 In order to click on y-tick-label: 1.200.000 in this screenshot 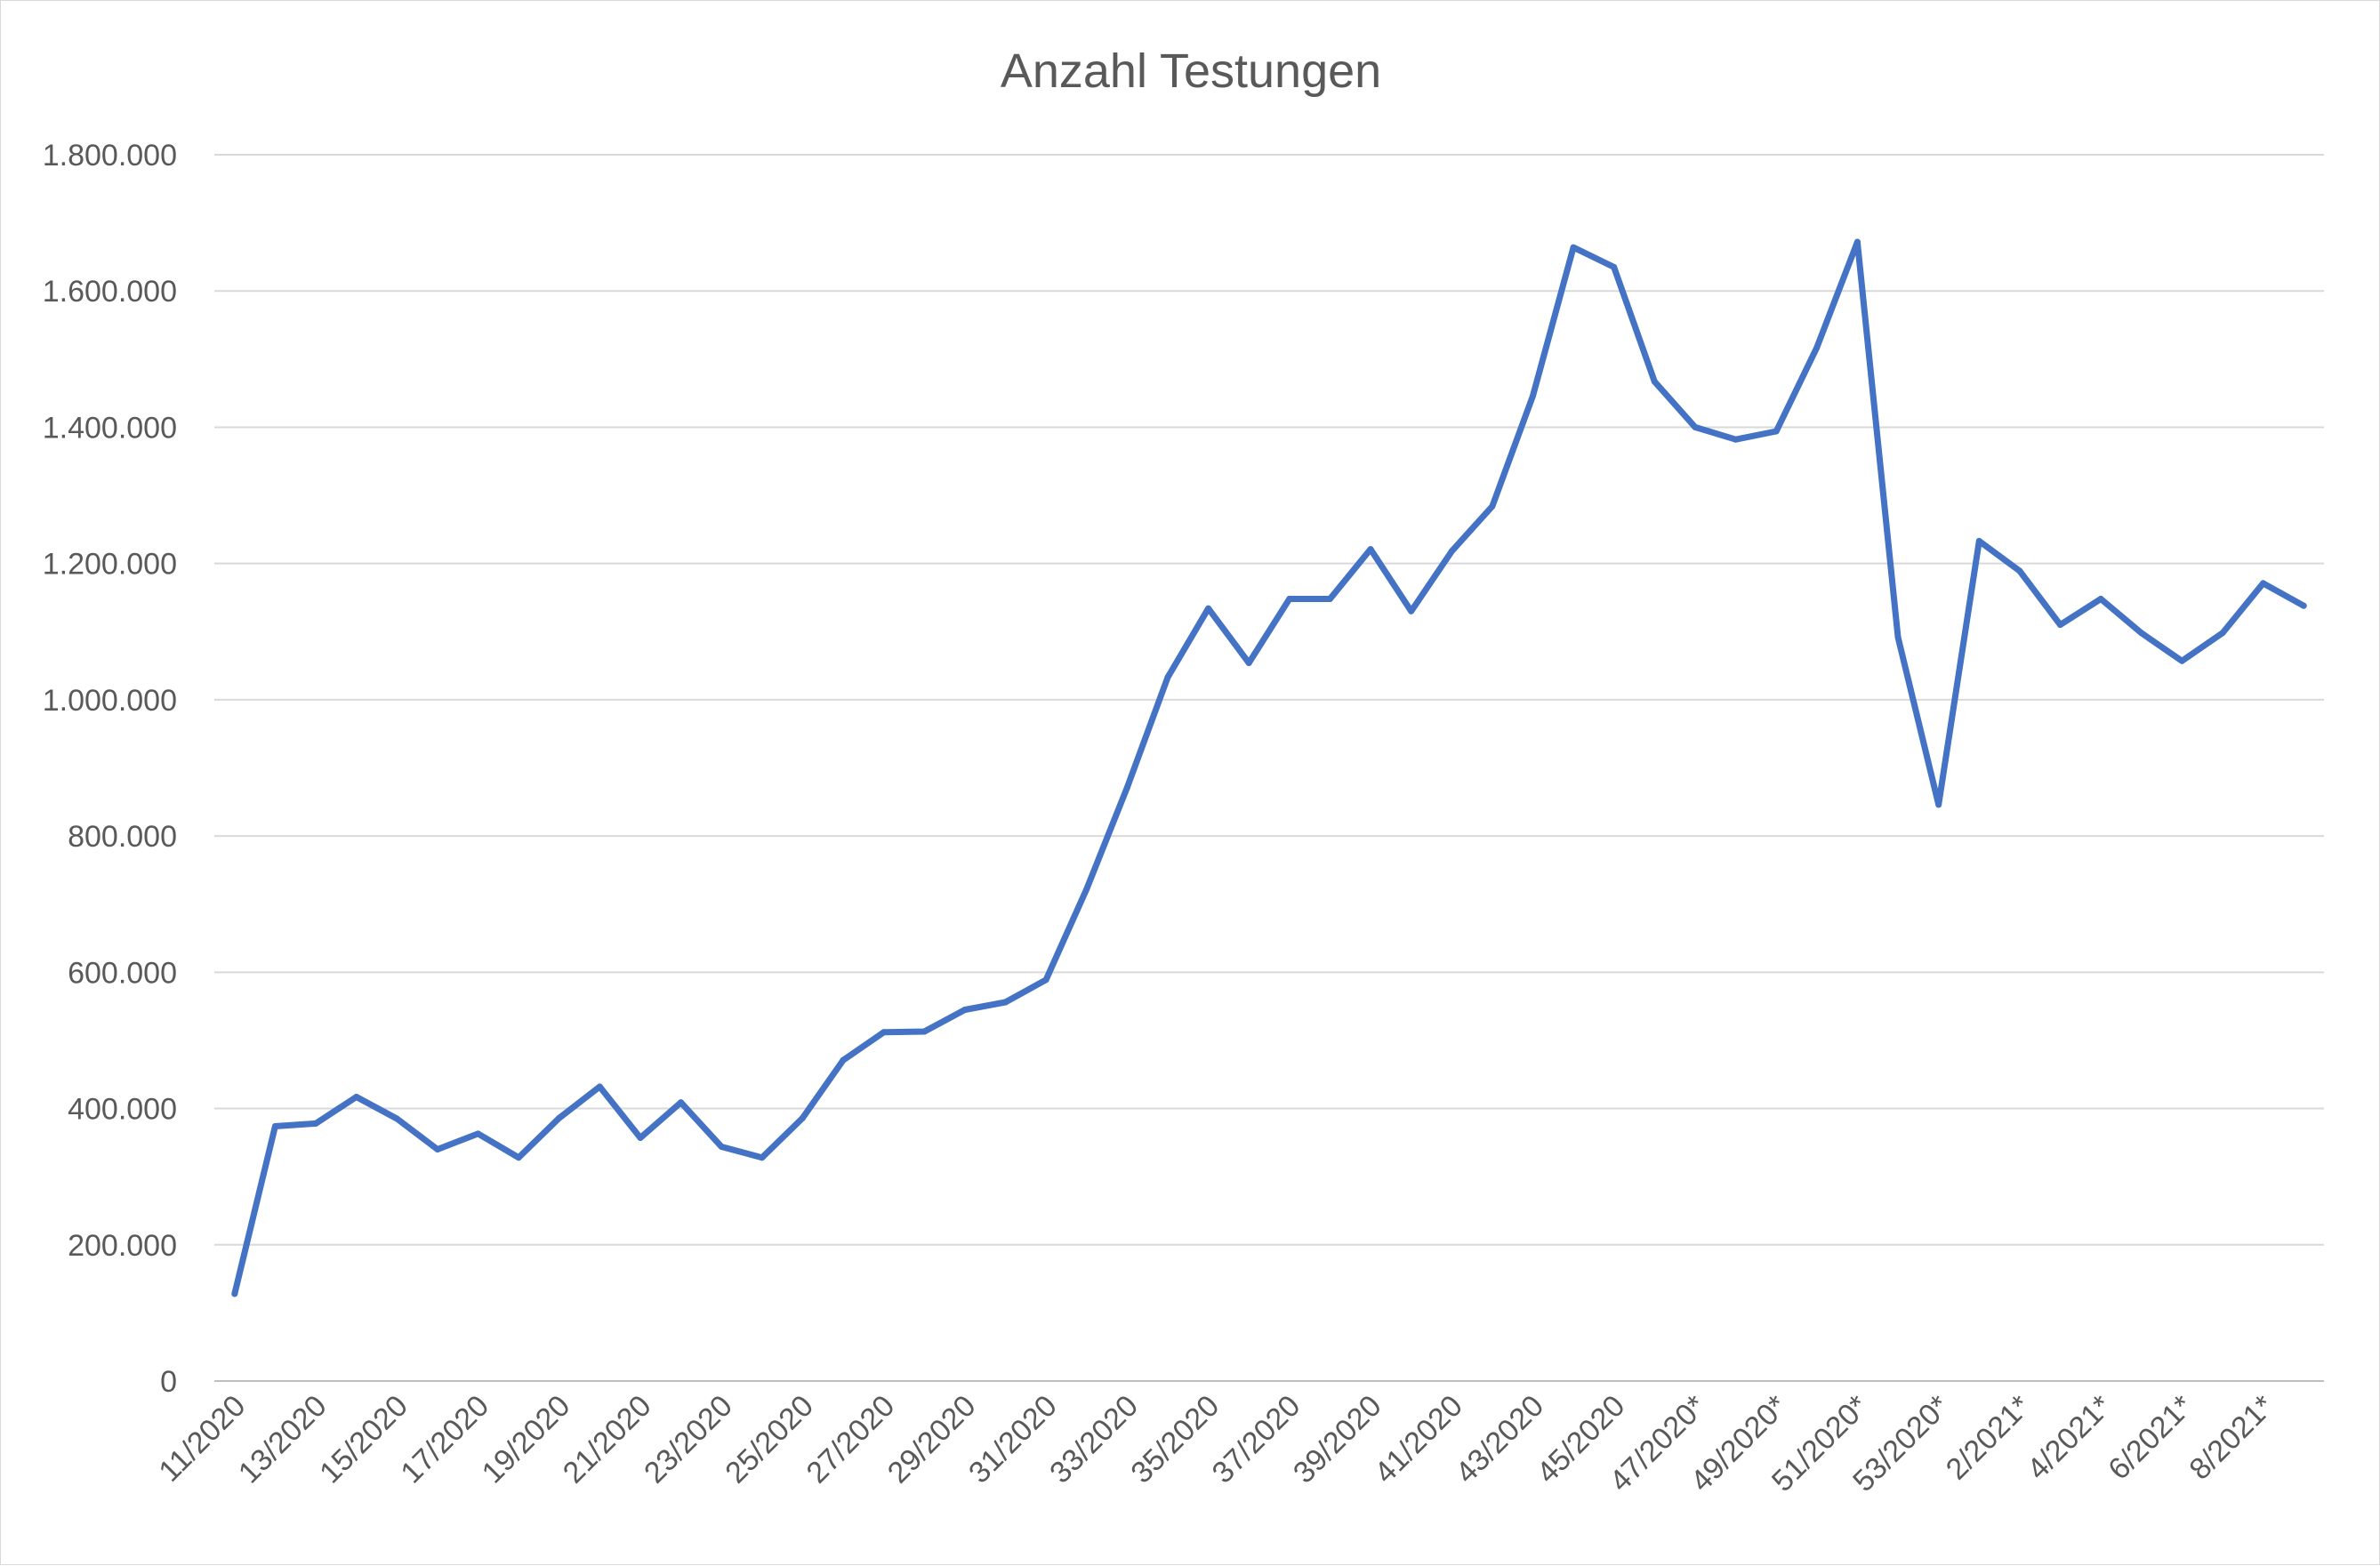, I will do `click(110, 565)`.